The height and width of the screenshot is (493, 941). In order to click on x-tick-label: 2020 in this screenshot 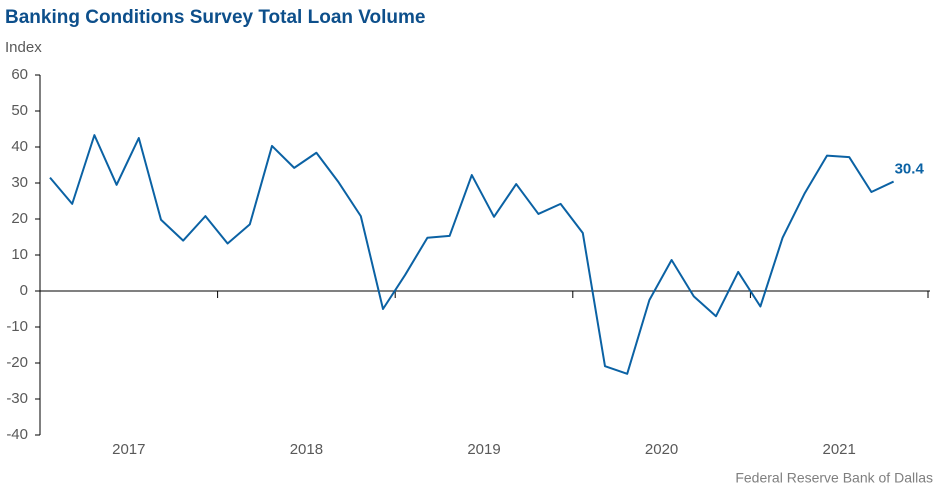, I will do `click(661, 449)`.